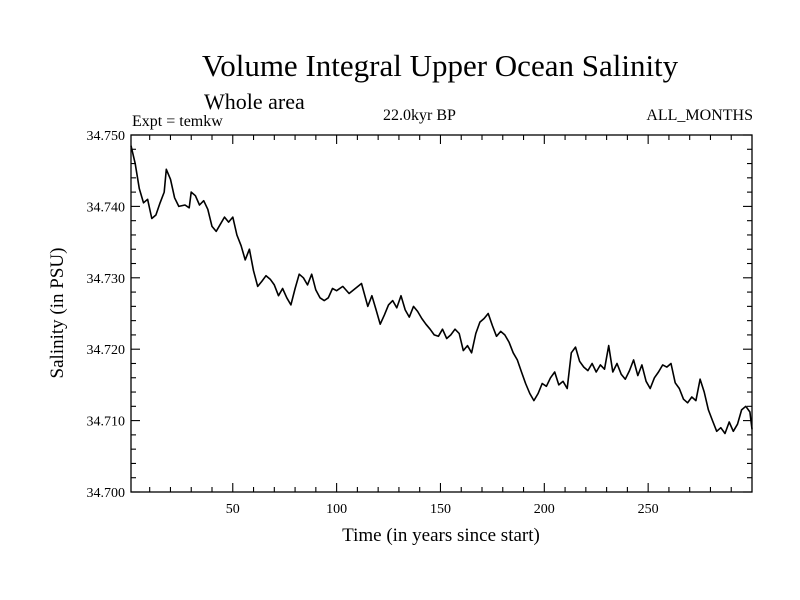  Describe the element at coordinates (233, 509) in the screenshot. I see `x-tick-label: 50` at that location.